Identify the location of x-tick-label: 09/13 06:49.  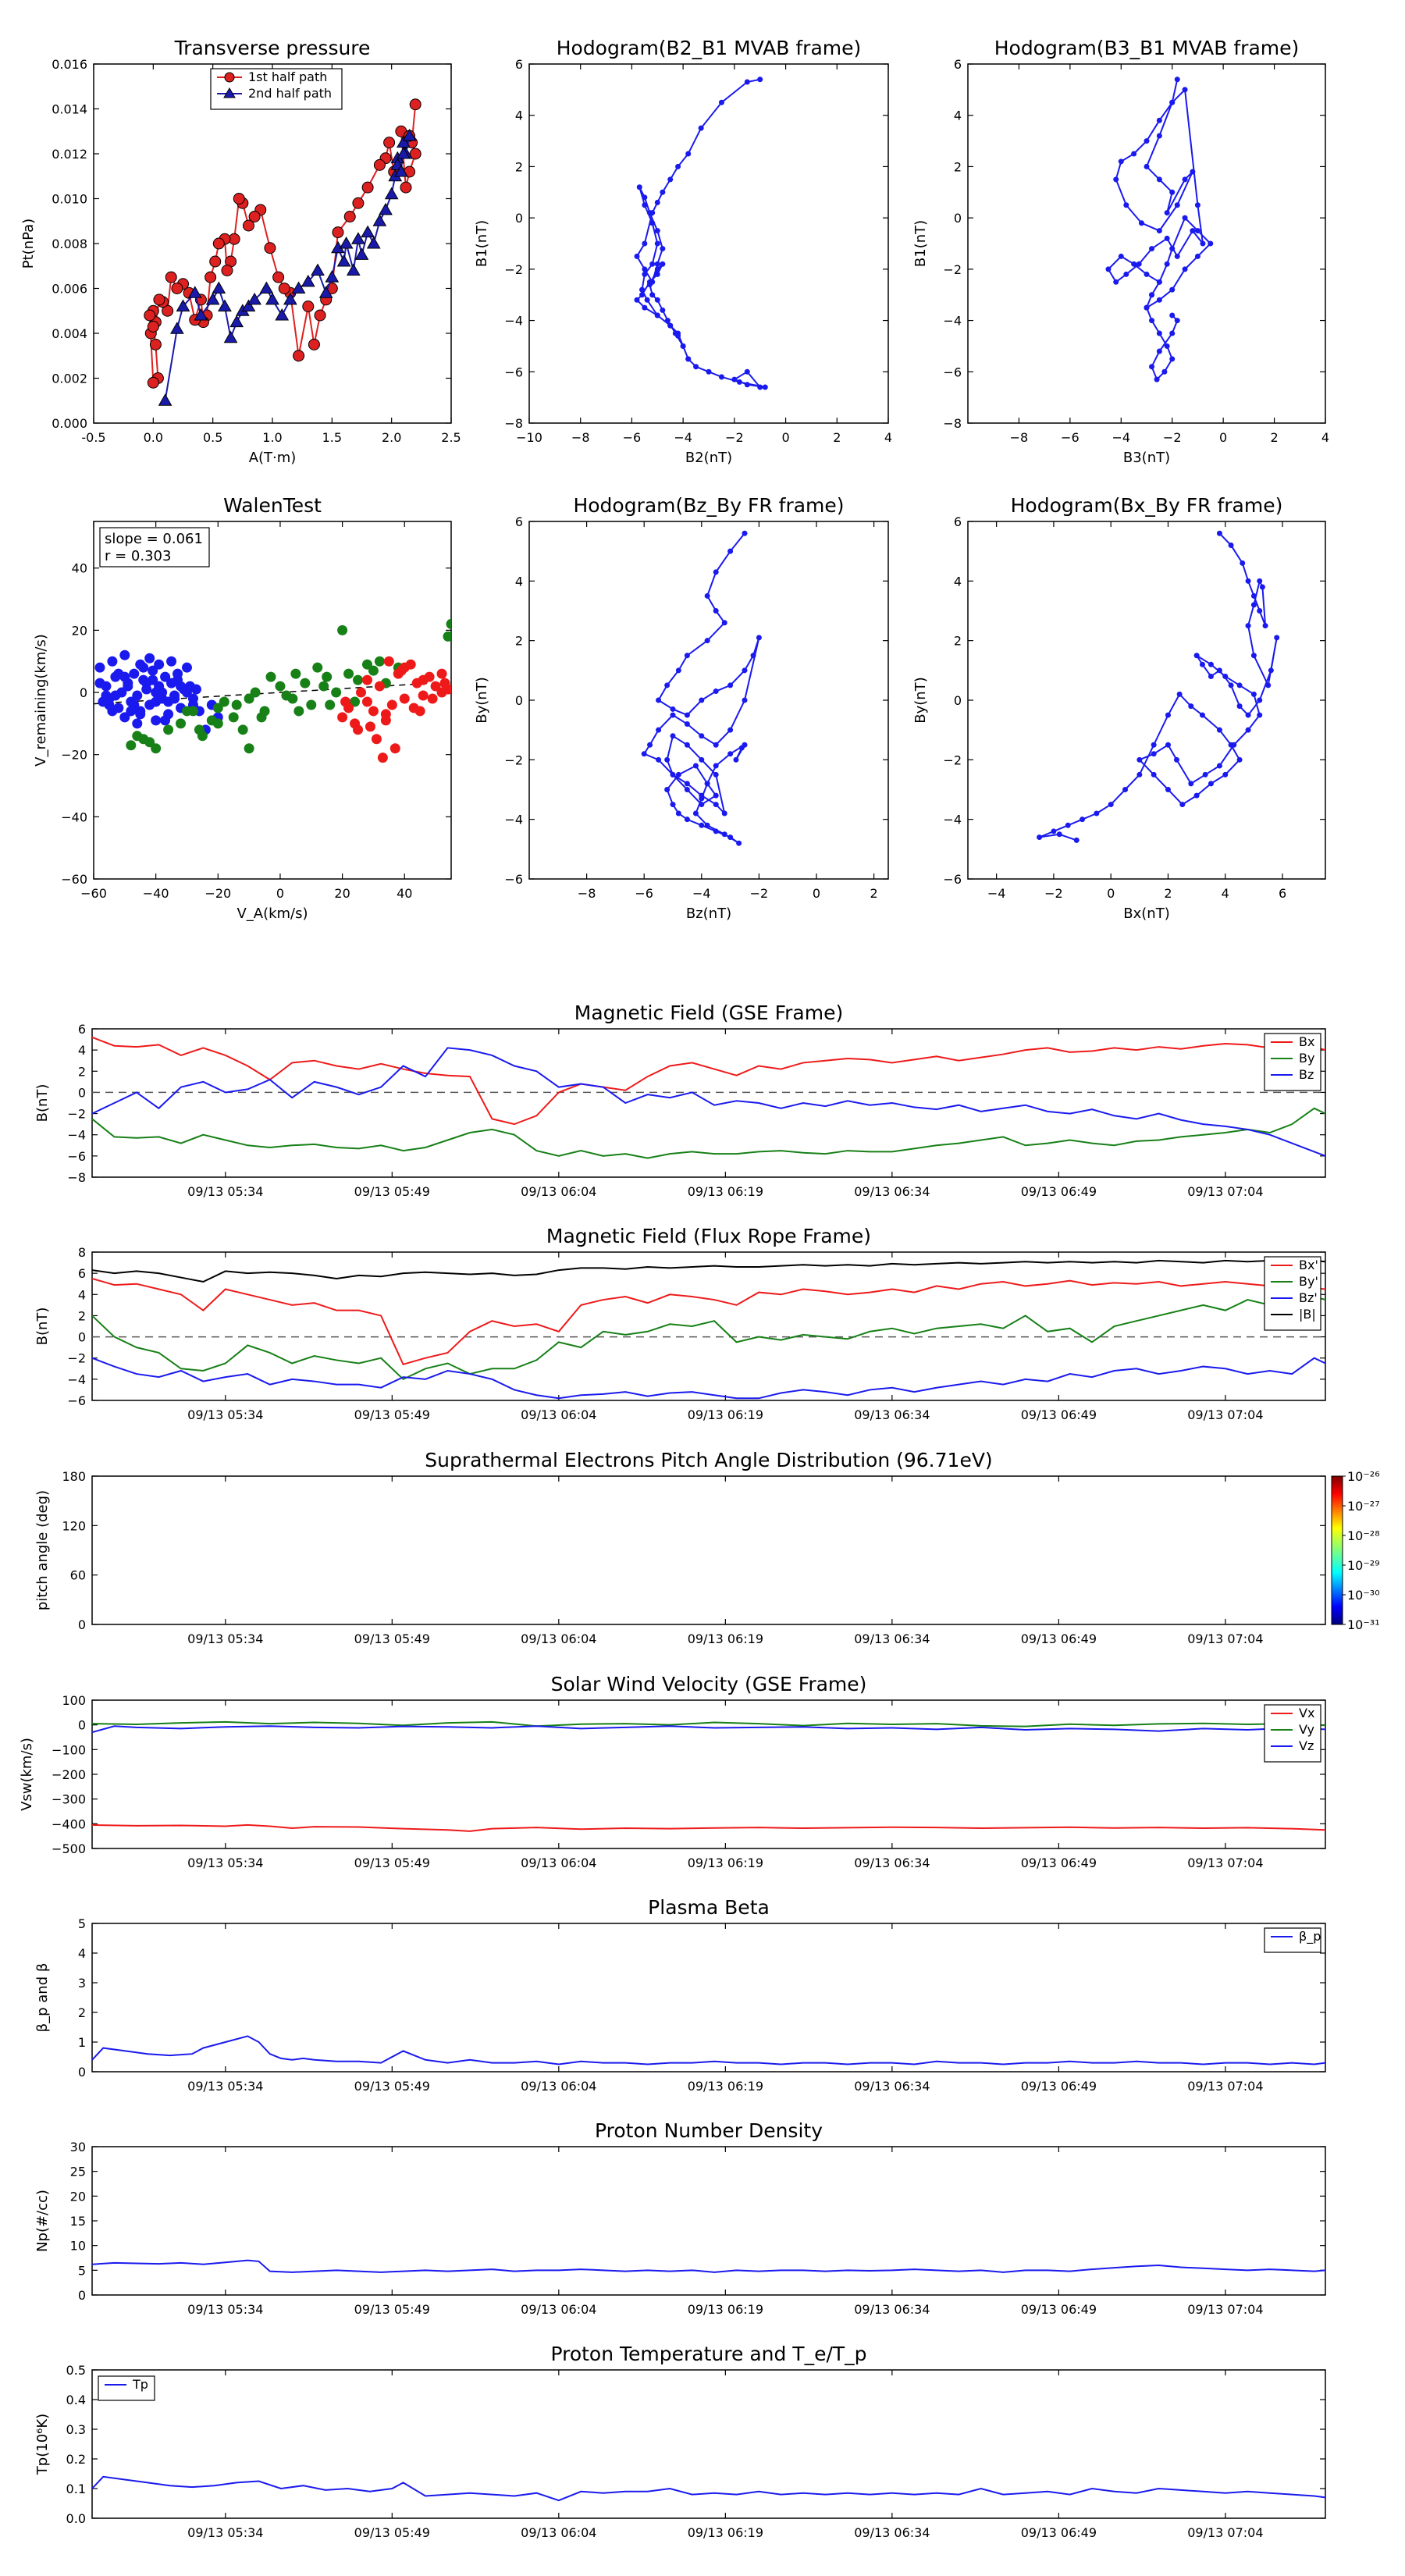
(1059, 1863).